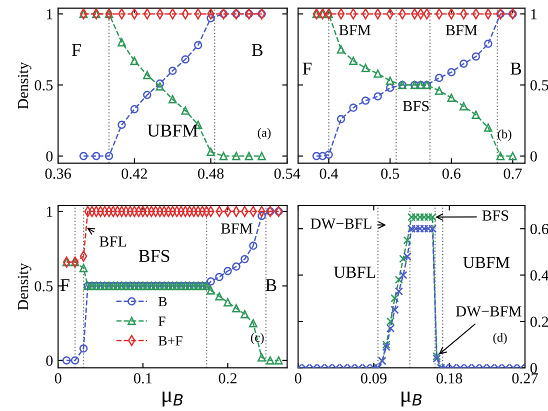 The image size is (548, 411). I want to click on x-tick-label: 0, so click(58, 378).